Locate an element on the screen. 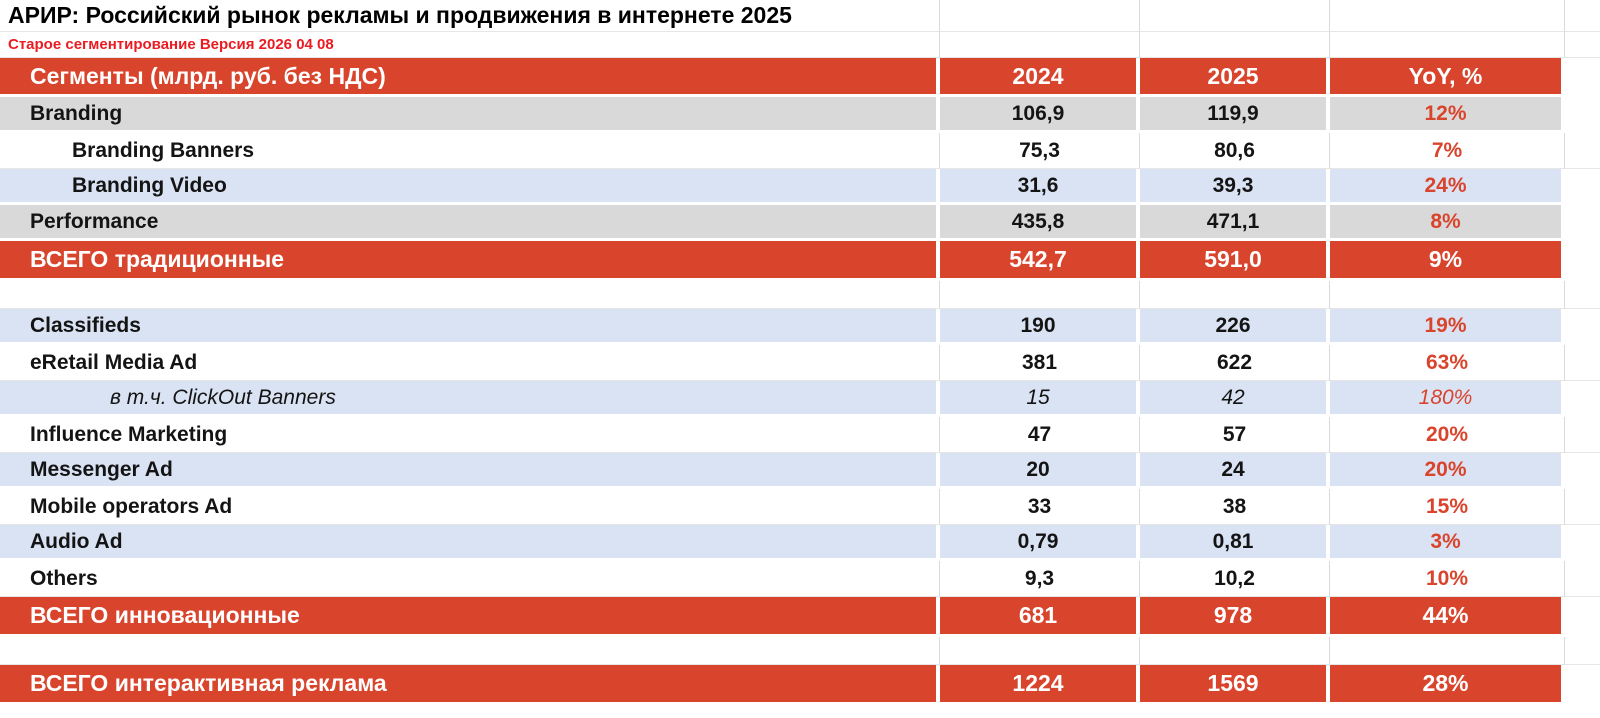  value-2025: 0,81 is located at coordinates (1235, 543).